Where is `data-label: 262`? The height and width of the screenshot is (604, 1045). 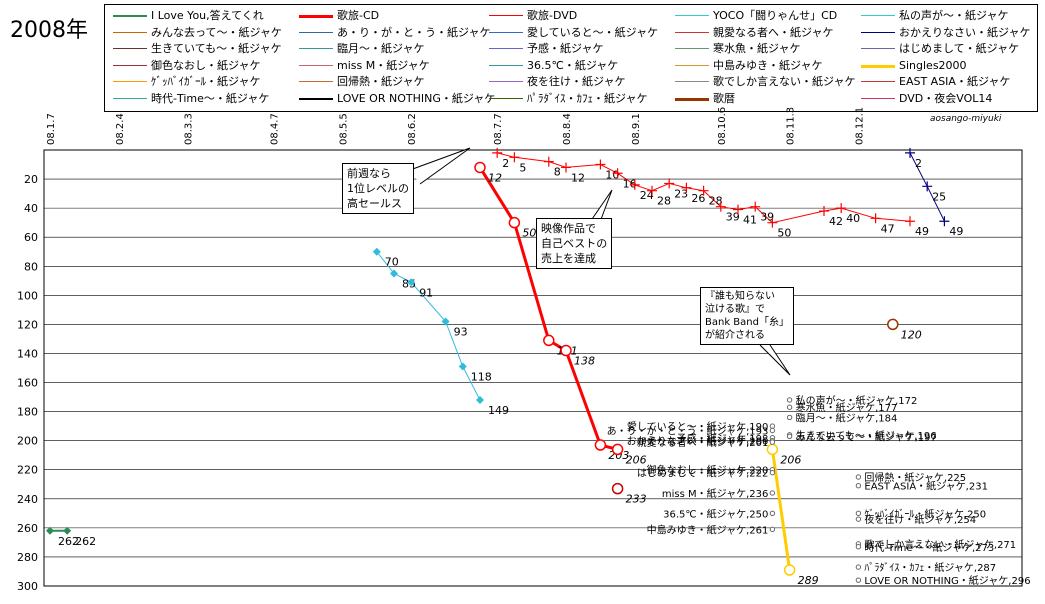 data-label: 262 is located at coordinates (68, 541).